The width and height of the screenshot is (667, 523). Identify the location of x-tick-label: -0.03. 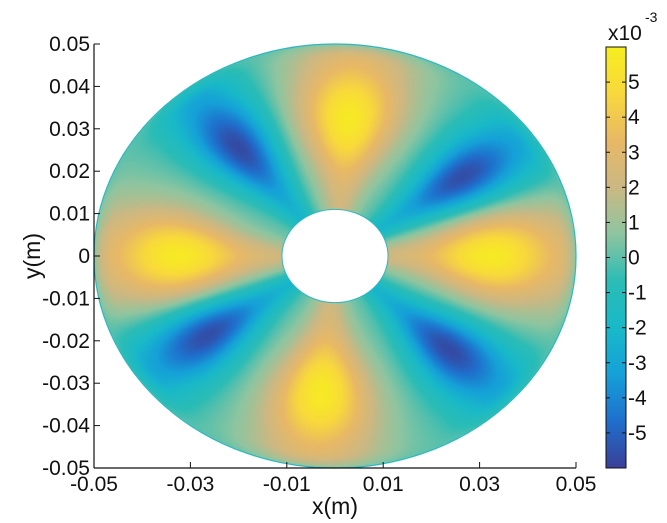
(190, 484).